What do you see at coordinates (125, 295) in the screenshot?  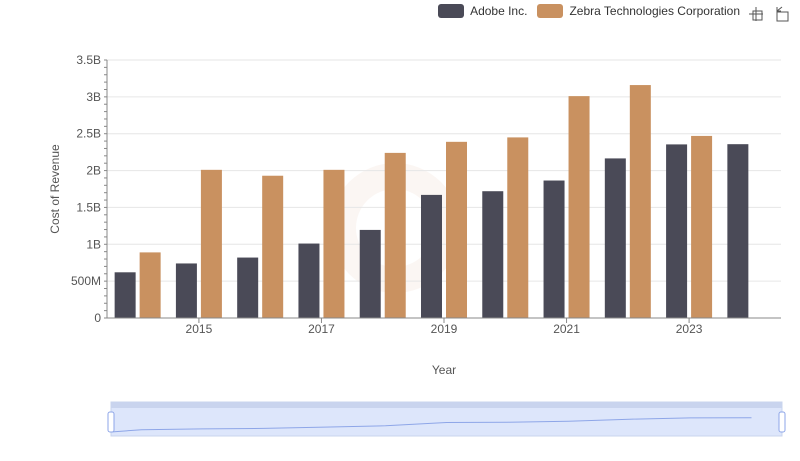 I see `bar-adobe-2014` at bounding box center [125, 295].